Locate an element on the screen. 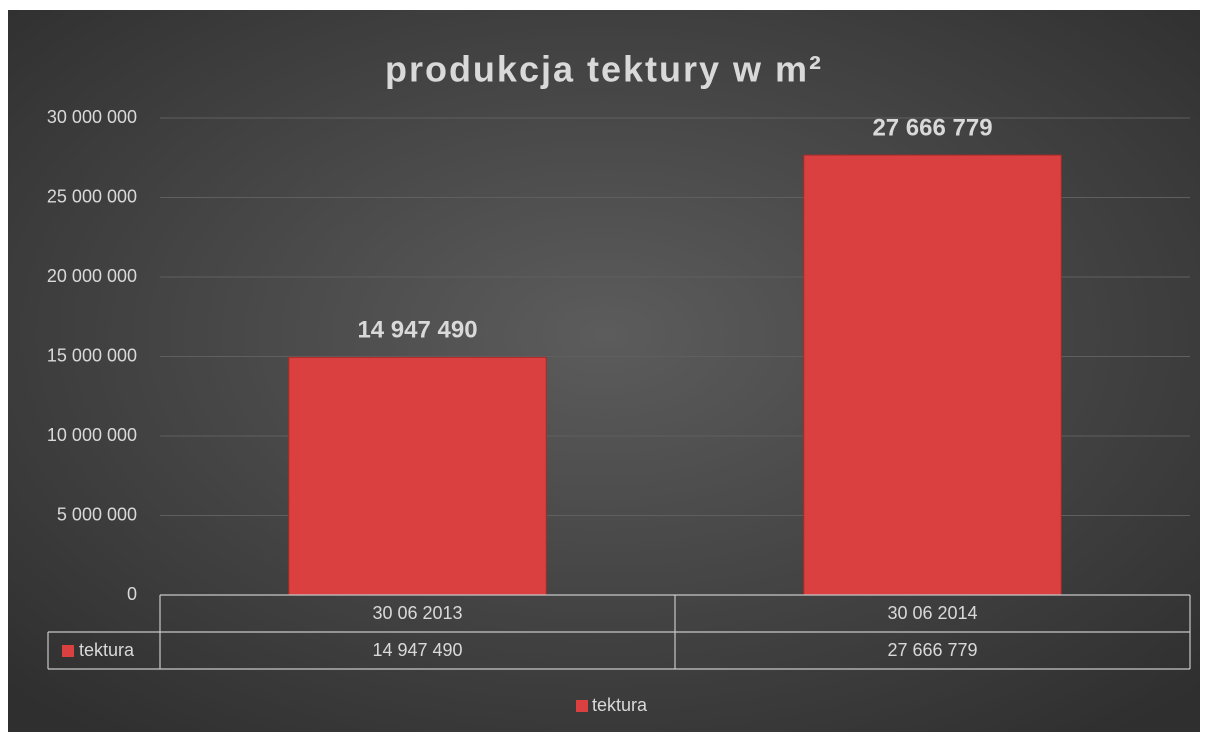  table-value: 14 947 490 is located at coordinates (417, 650).